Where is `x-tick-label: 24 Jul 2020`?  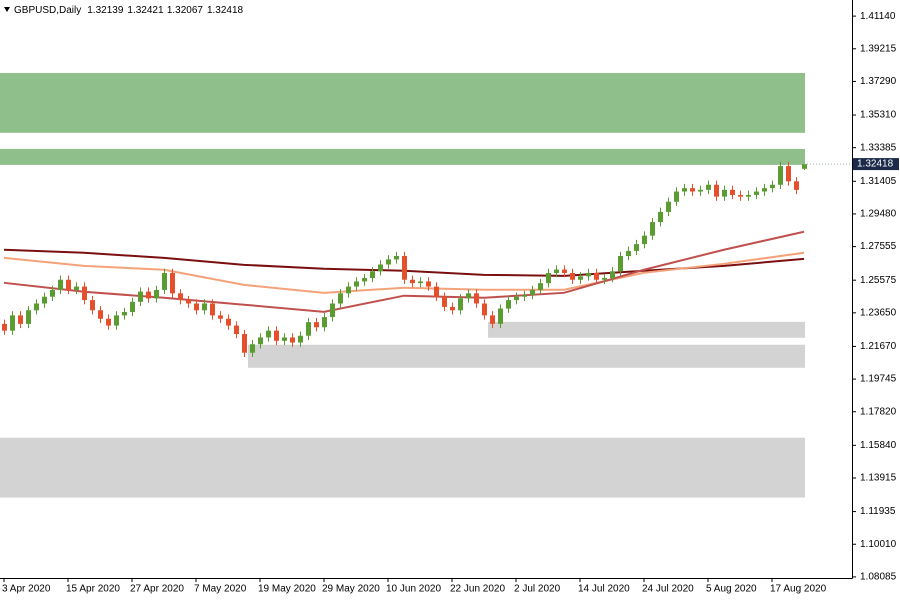 x-tick-label: 24 Jul 2020 is located at coordinates (668, 589).